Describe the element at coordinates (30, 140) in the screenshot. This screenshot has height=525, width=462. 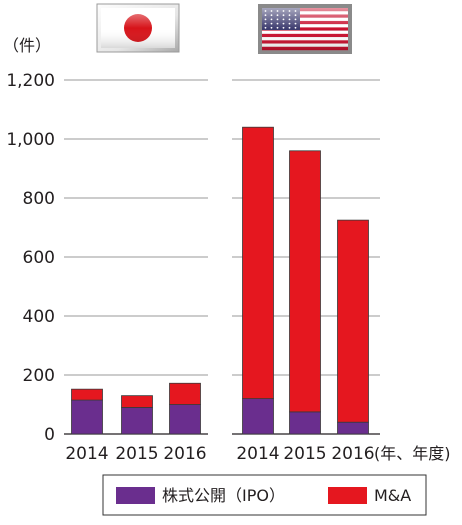
I see `y-tick-label: 1,000` at that location.